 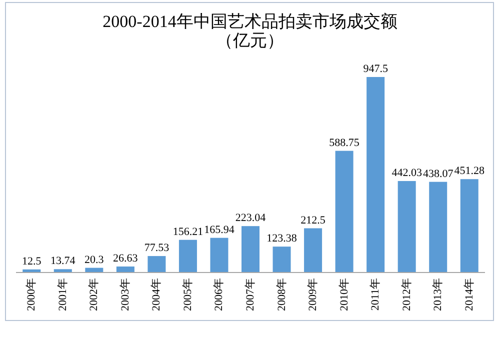 What do you see at coordinates (219, 230) in the screenshot?
I see `data-label: 165.94` at bounding box center [219, 230].